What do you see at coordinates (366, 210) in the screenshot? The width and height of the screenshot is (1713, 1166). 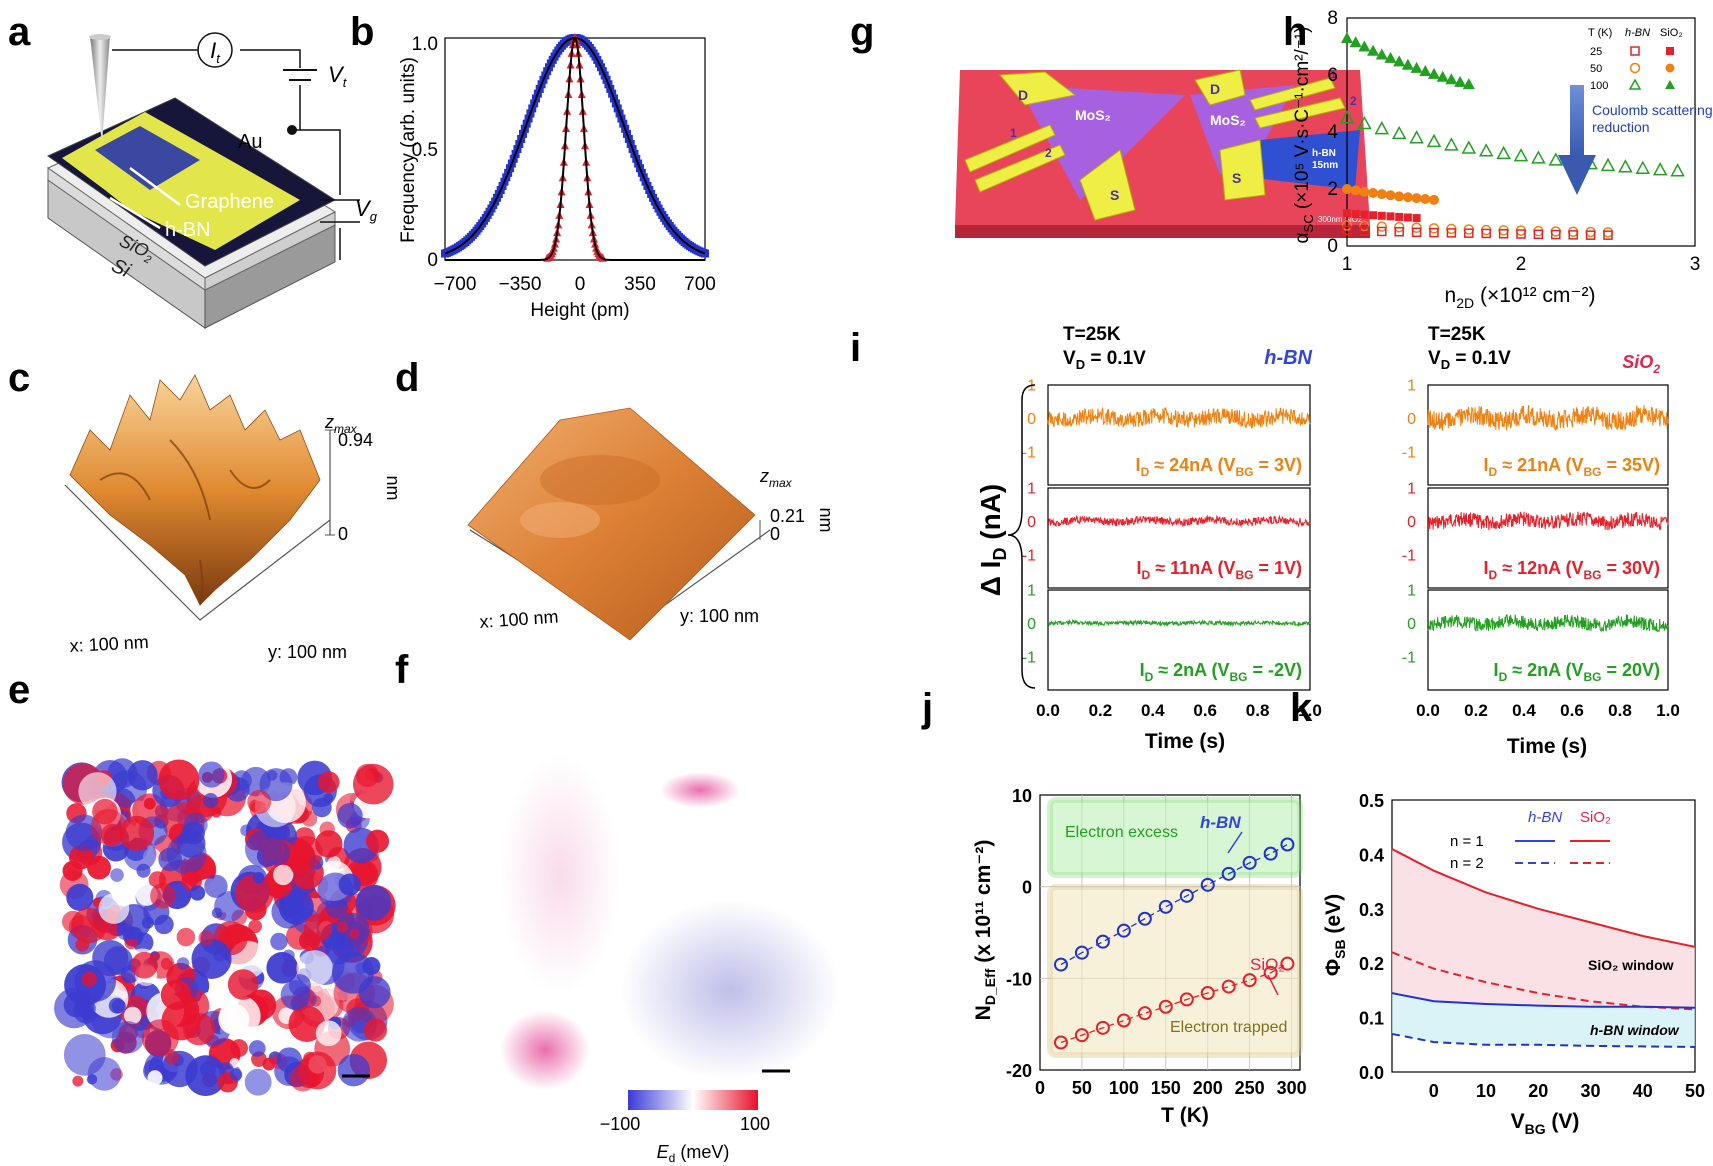 I see `panel-a-vg: Vg` at bounding box center [366, 210].